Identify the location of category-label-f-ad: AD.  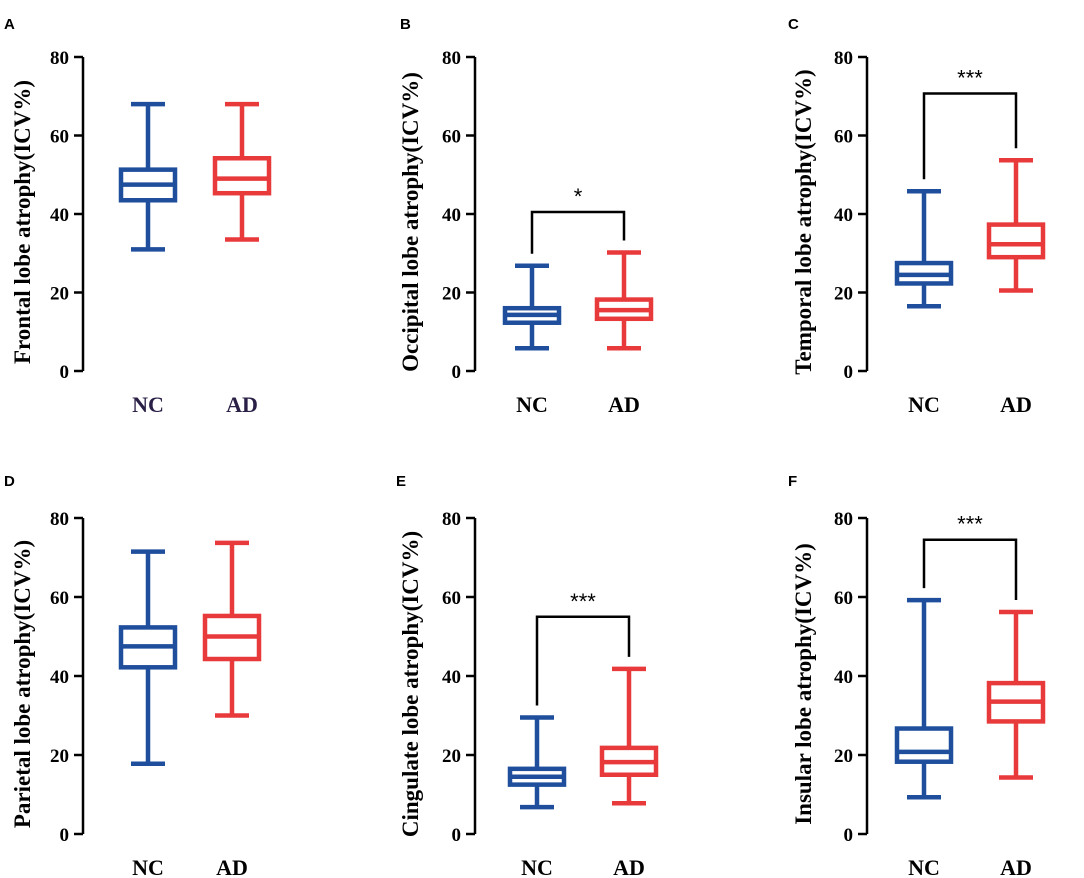
(1016, 866).